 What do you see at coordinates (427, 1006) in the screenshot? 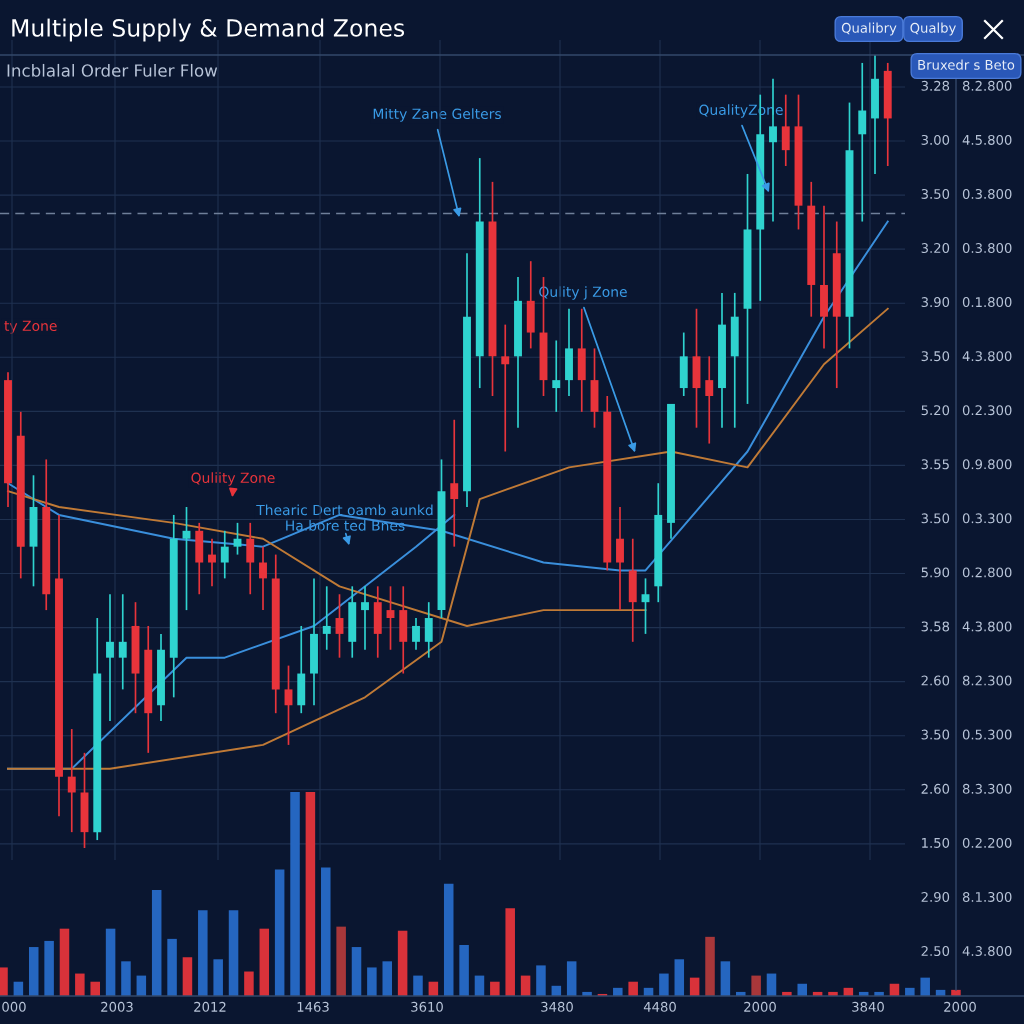
I see `text: 3610` at bounding box center [427, 1006].